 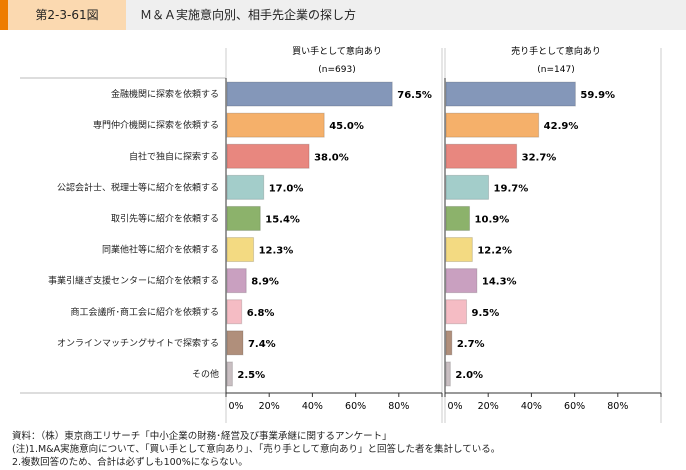 What do you see at coordinates (469, 375) in the screenshot?
I see `data-label: 2.0%` at bounding box center [469, 375].